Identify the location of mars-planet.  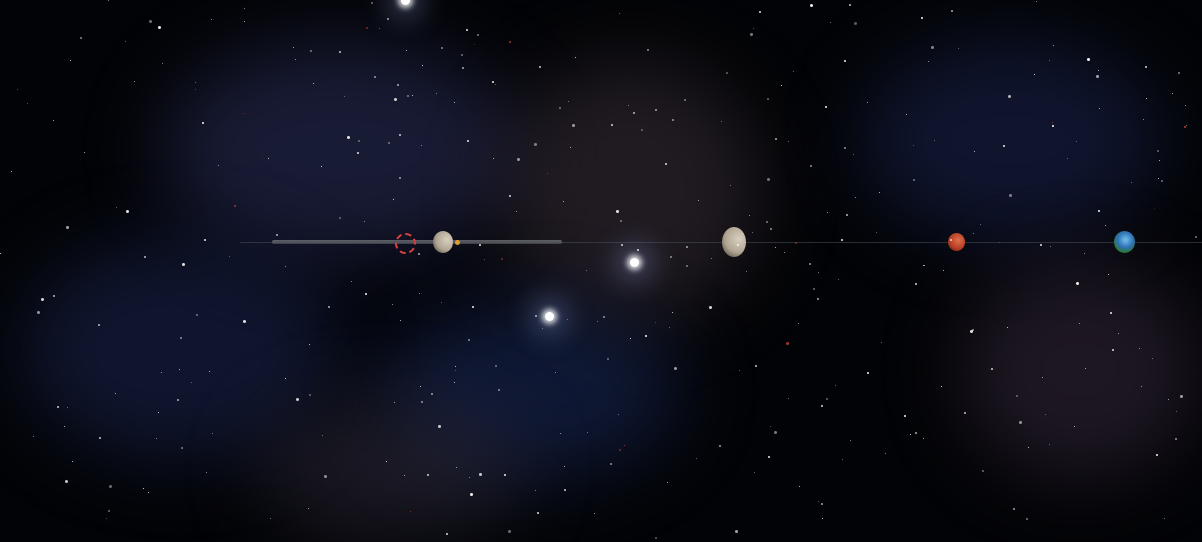
(956, 242).